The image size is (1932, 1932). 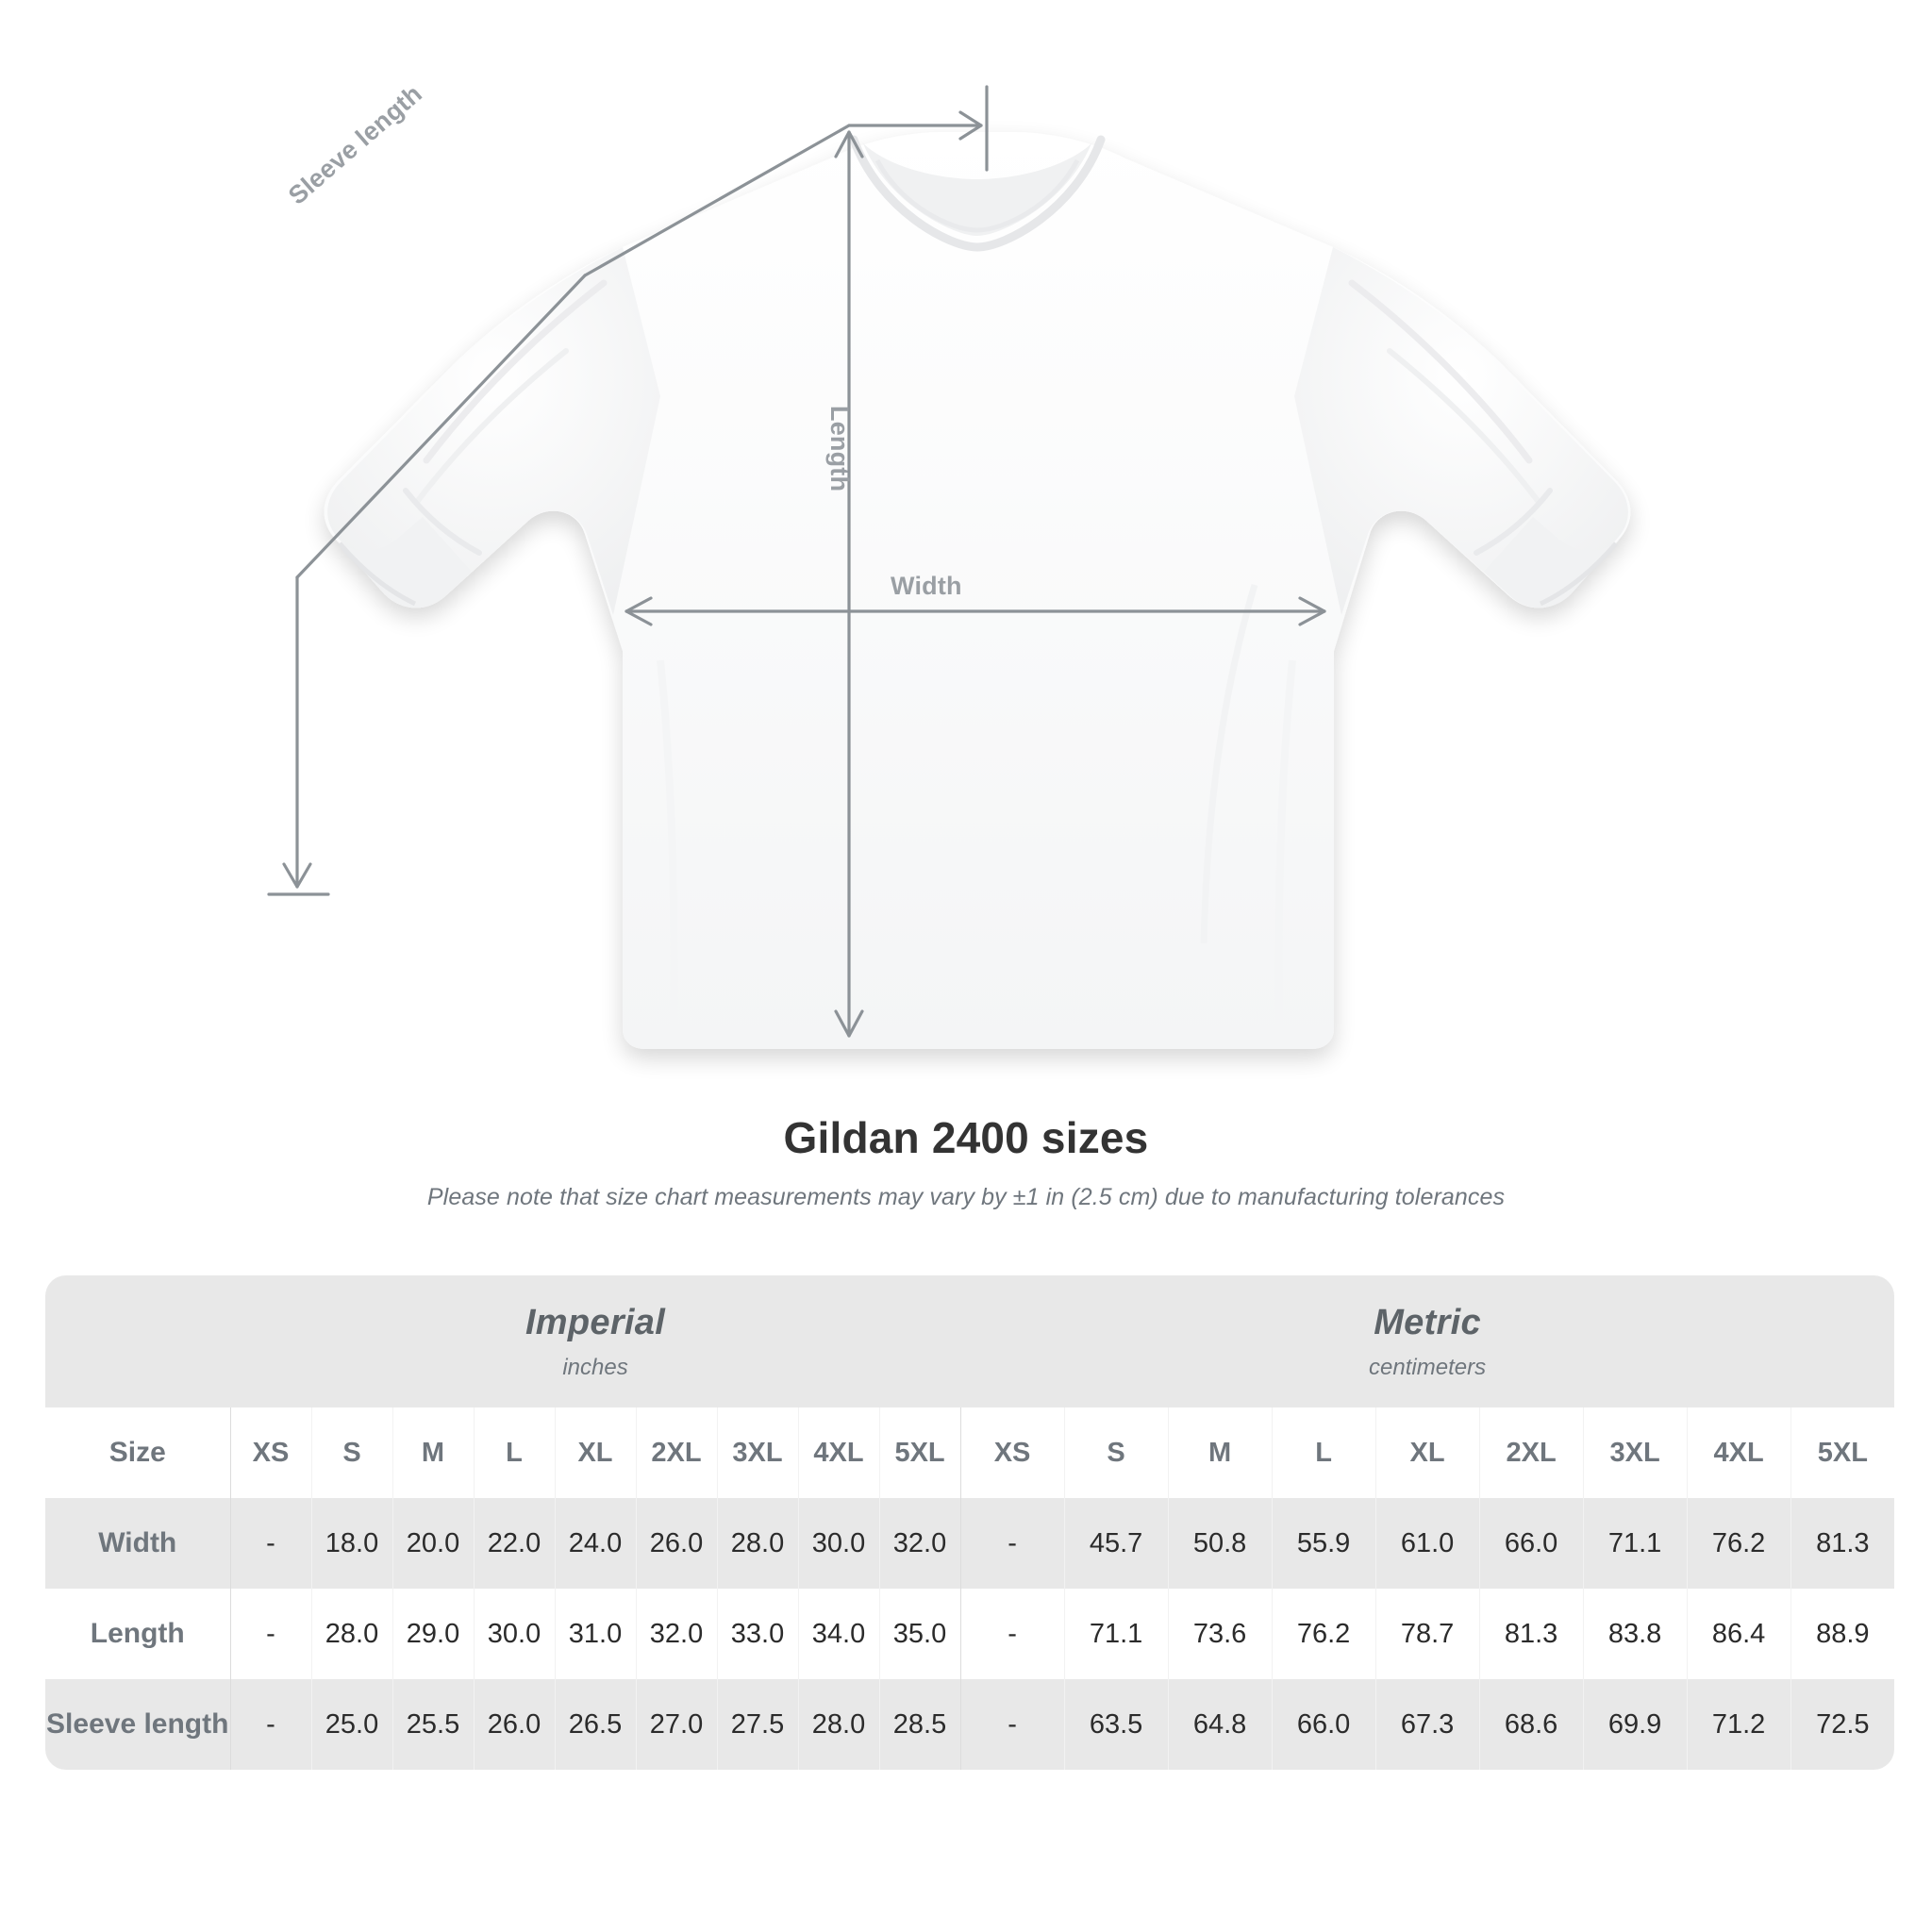 What do you see at coordinates (1738, 1634) in the screenshot?
I see `cell-length-metric-4xl: 86.4` at bounding box center [1738, 1634].